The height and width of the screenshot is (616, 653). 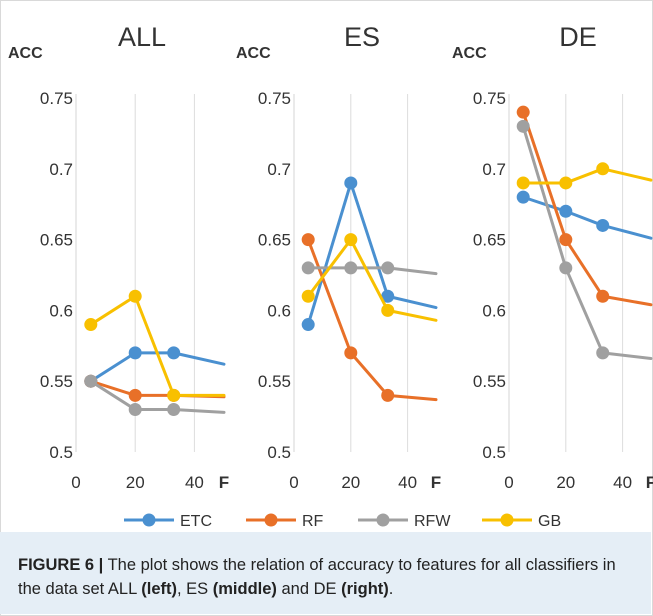 What do you see at coordinates (342, 521) in the screenshot?
I see `chart-legend: ETC RF RFW GB` at bounding box center [342, 521].